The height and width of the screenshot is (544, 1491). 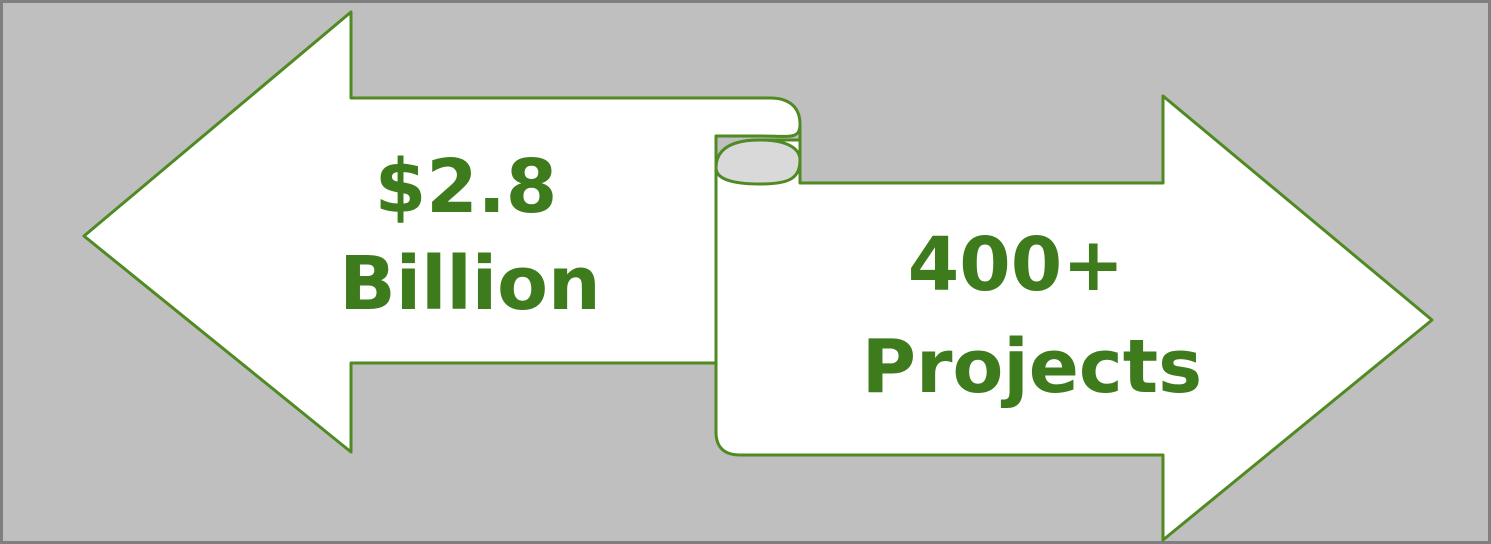 I want to click on left-arrow-value: $2.8, so click(x=466, y=187).